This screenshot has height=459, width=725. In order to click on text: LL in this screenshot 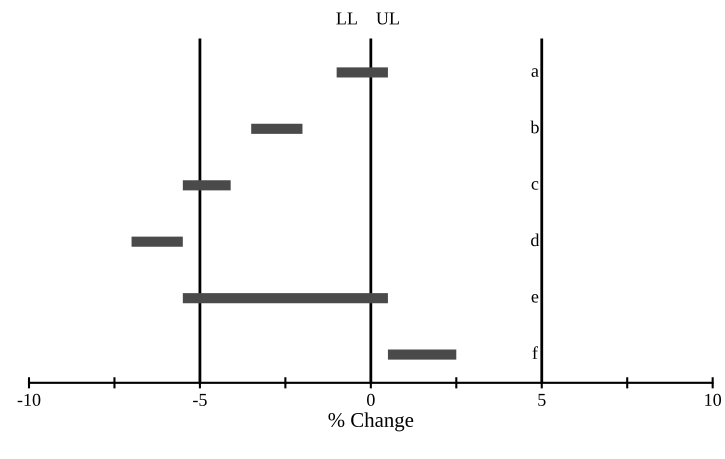, I will do `click(346, 18)`.